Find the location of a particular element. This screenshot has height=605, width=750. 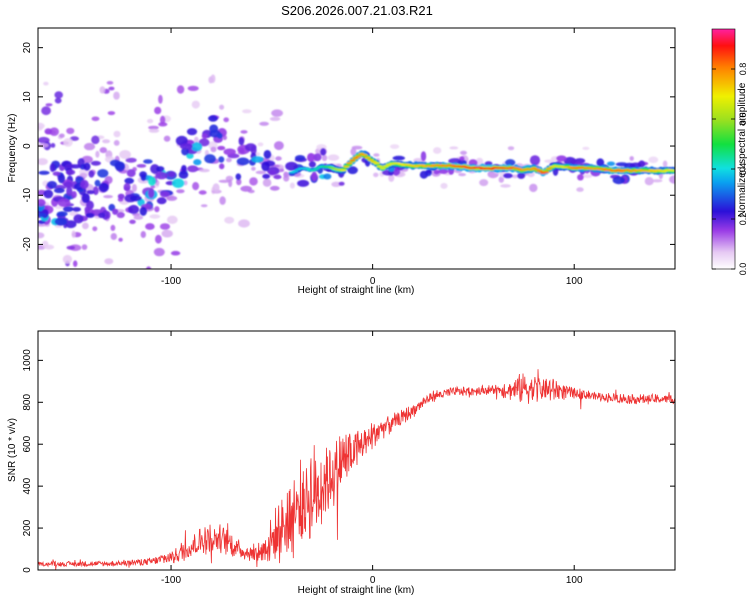

snr-y-tick-label: 800 is located at coordinates (27, 402).